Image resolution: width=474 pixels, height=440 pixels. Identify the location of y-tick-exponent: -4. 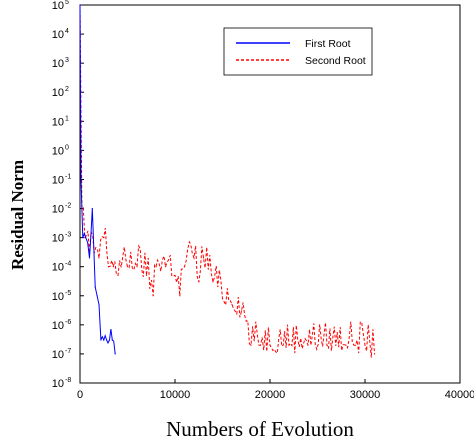
(68, 264).